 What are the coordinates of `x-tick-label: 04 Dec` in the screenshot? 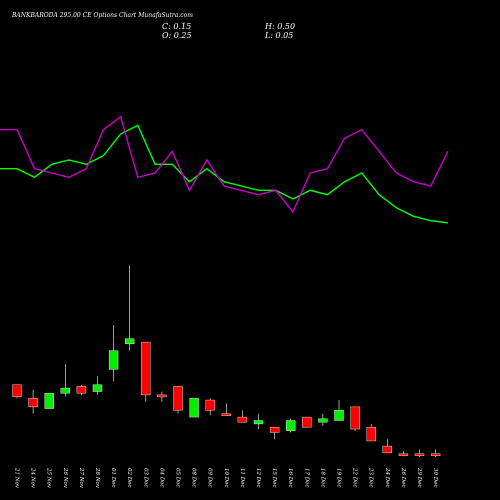 It's located at (161, 478).